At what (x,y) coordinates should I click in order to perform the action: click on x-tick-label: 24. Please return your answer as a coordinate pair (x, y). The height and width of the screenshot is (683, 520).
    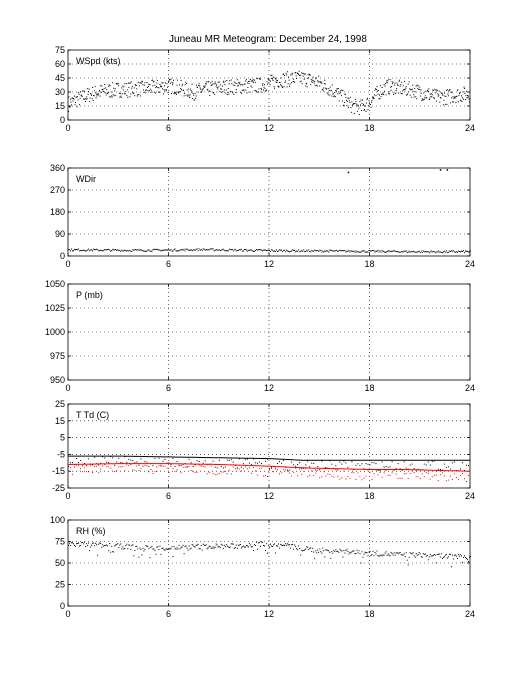
    Looking at the image, I should click on (470, 388).